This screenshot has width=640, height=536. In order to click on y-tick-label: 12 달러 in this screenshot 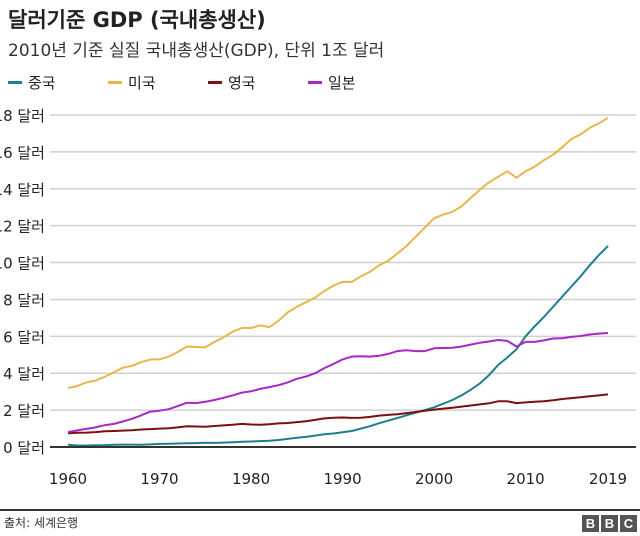, I will do `click(22, 227)`.